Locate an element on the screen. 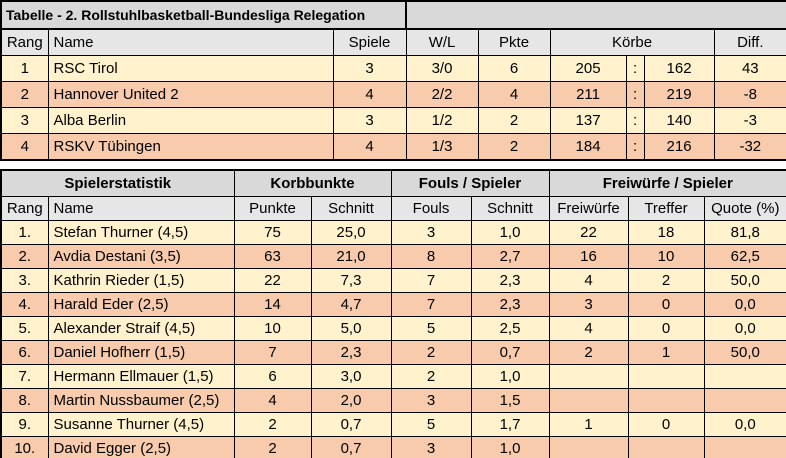 Image resolution: width=786 pixels, height=458 pixels. player-points-cell: 7 is located at coordinates (272, 352).